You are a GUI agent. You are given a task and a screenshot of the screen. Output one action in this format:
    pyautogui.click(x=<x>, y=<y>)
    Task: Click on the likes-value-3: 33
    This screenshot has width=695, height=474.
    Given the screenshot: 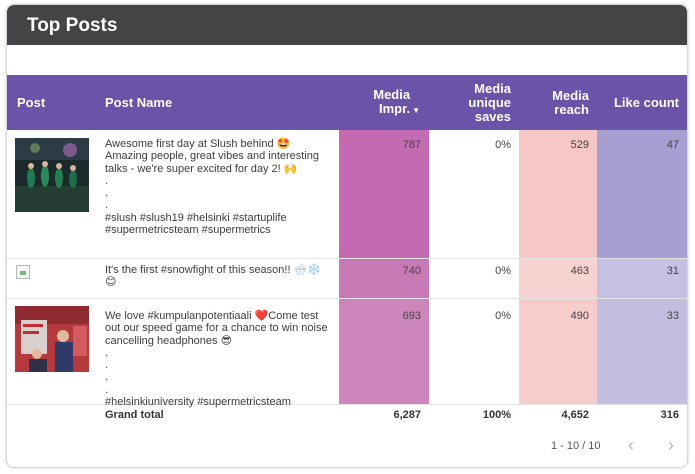 What is the action you would take?
    pyautogui.click(x=672, y=316)
    